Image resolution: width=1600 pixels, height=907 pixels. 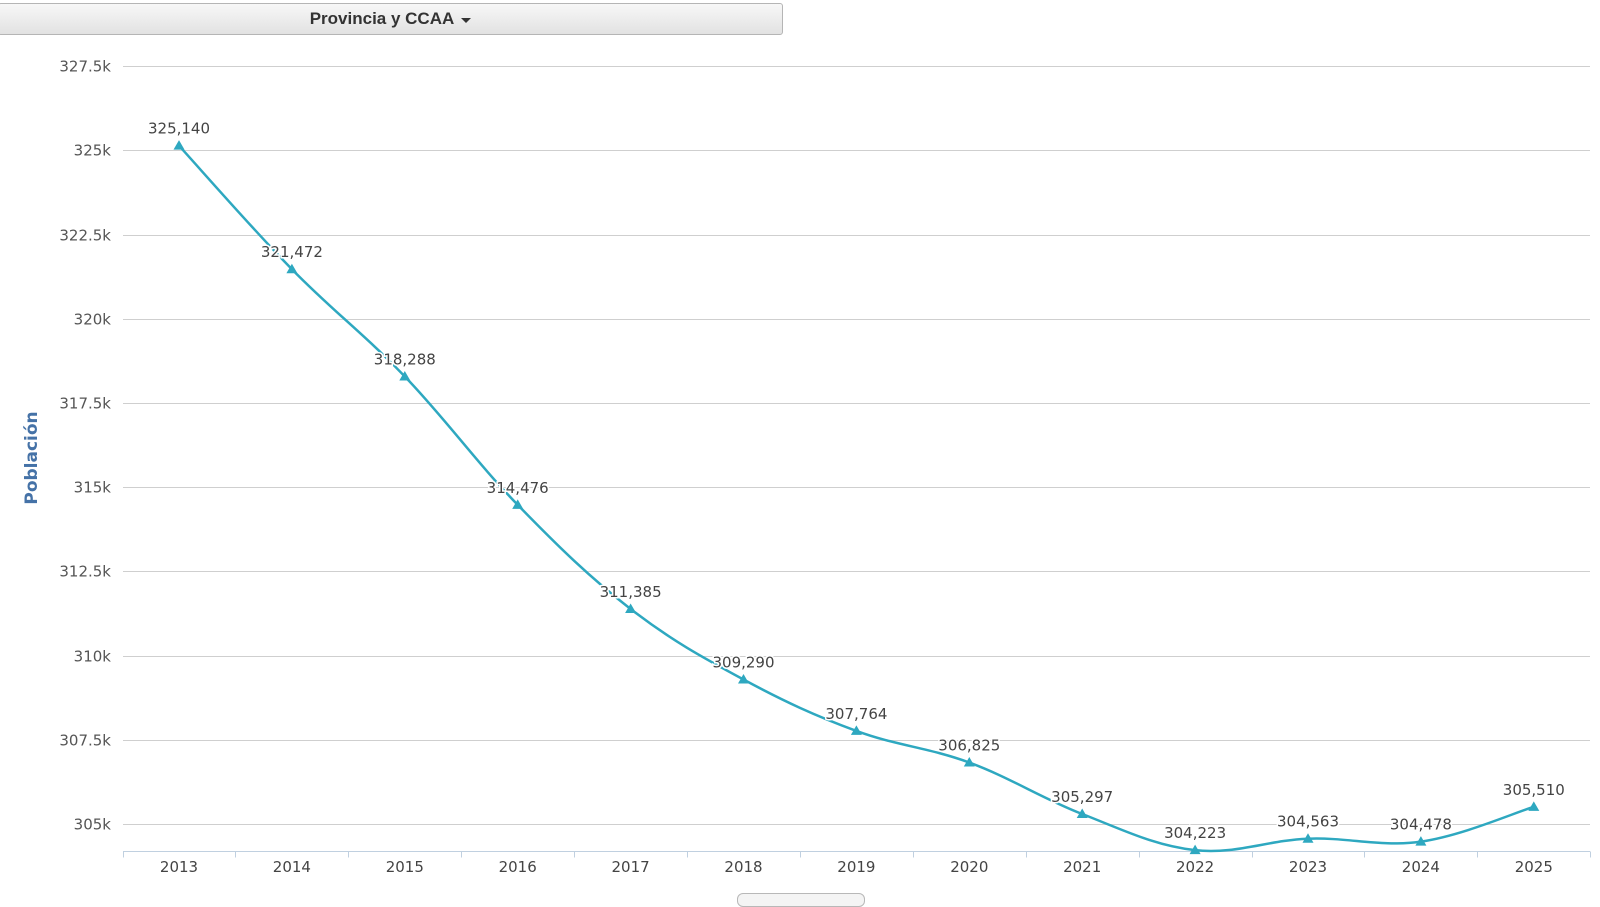 What do you see at coordinates (85, 741) in the screenshot?
I see `y-tick-label: 307.5k` at bounding box center [85, 741].